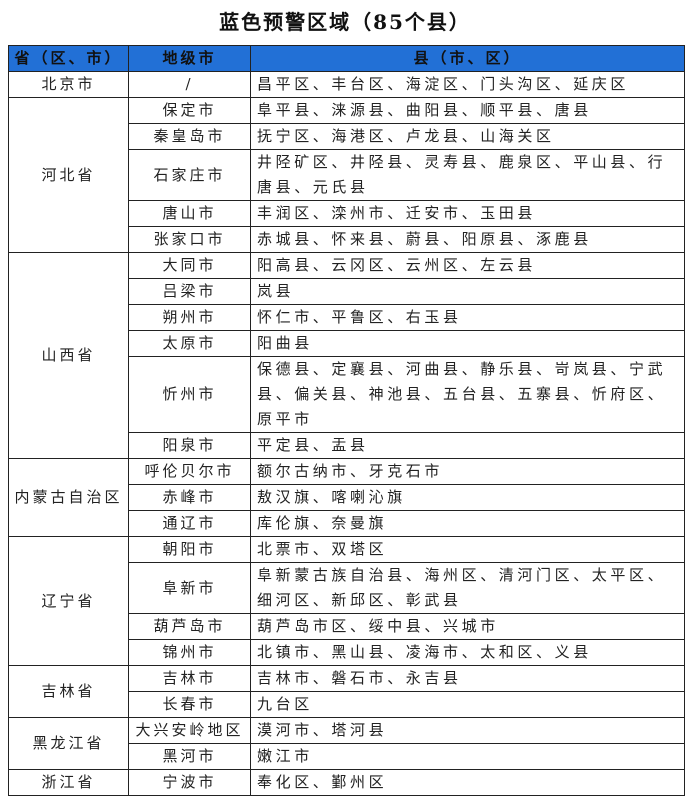 Image resolution: width=690 pixels, height=796 pixels. Describe the element at coordinates (68, 782) in the screenshot. I see `province-cell: 浙江省` at that location.